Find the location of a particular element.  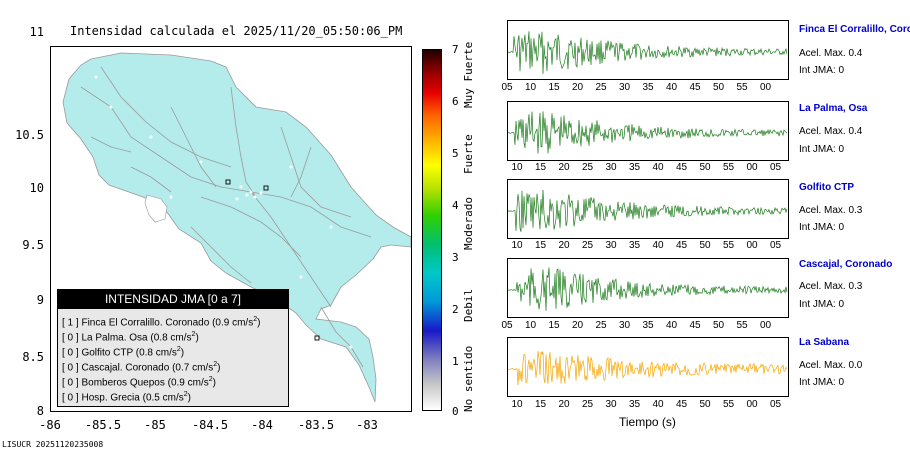

station-acel-1: Acel. Max. 0.4 is located at coordinates (831, 53).